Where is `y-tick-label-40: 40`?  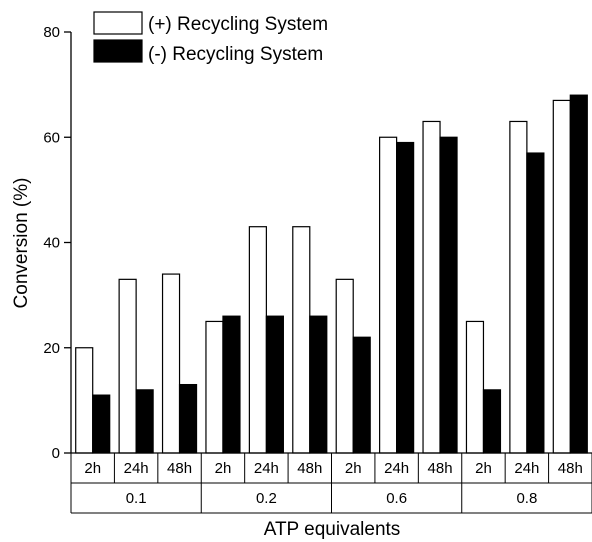 y-tick-label-40: 40 is located at coordinates (51, 243).